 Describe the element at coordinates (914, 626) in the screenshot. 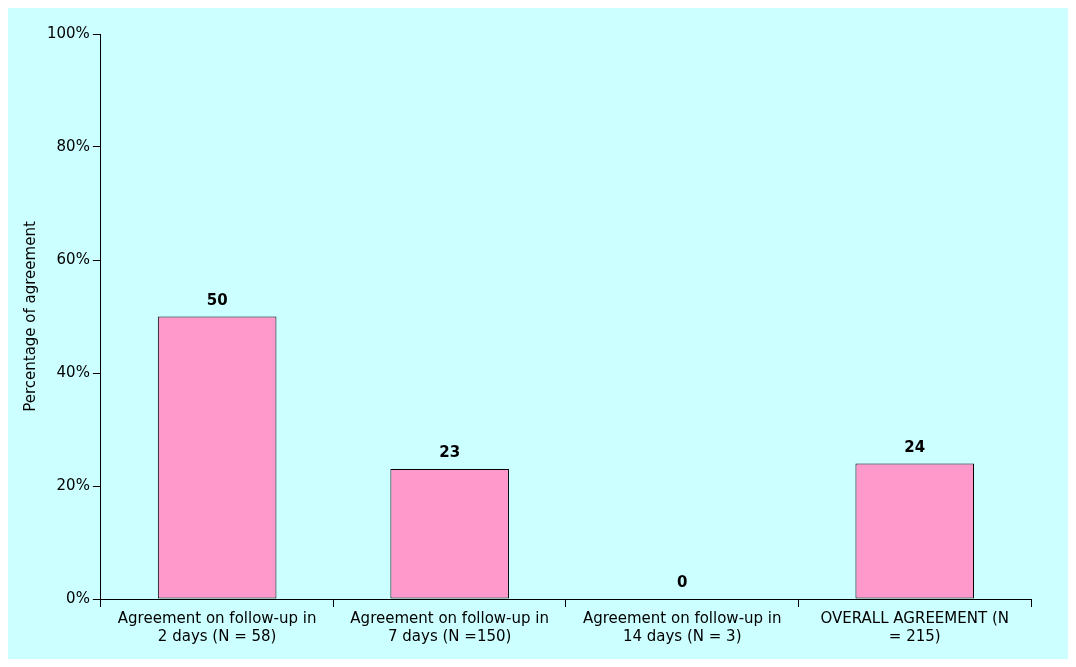

I see `x-tick-label: OVERALL AGREEMENT (N = 215)` at that location.